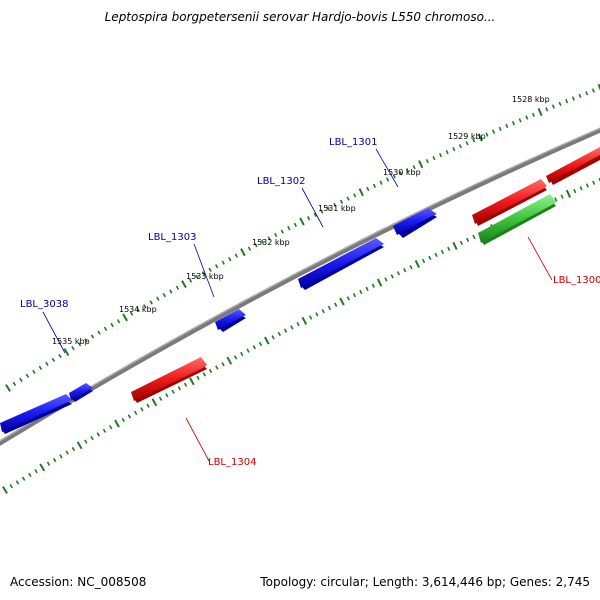  Describe the element at coordinates (337, 208) in the screenshot. I see `scale-label-1531: 1531 kbp` at that location.